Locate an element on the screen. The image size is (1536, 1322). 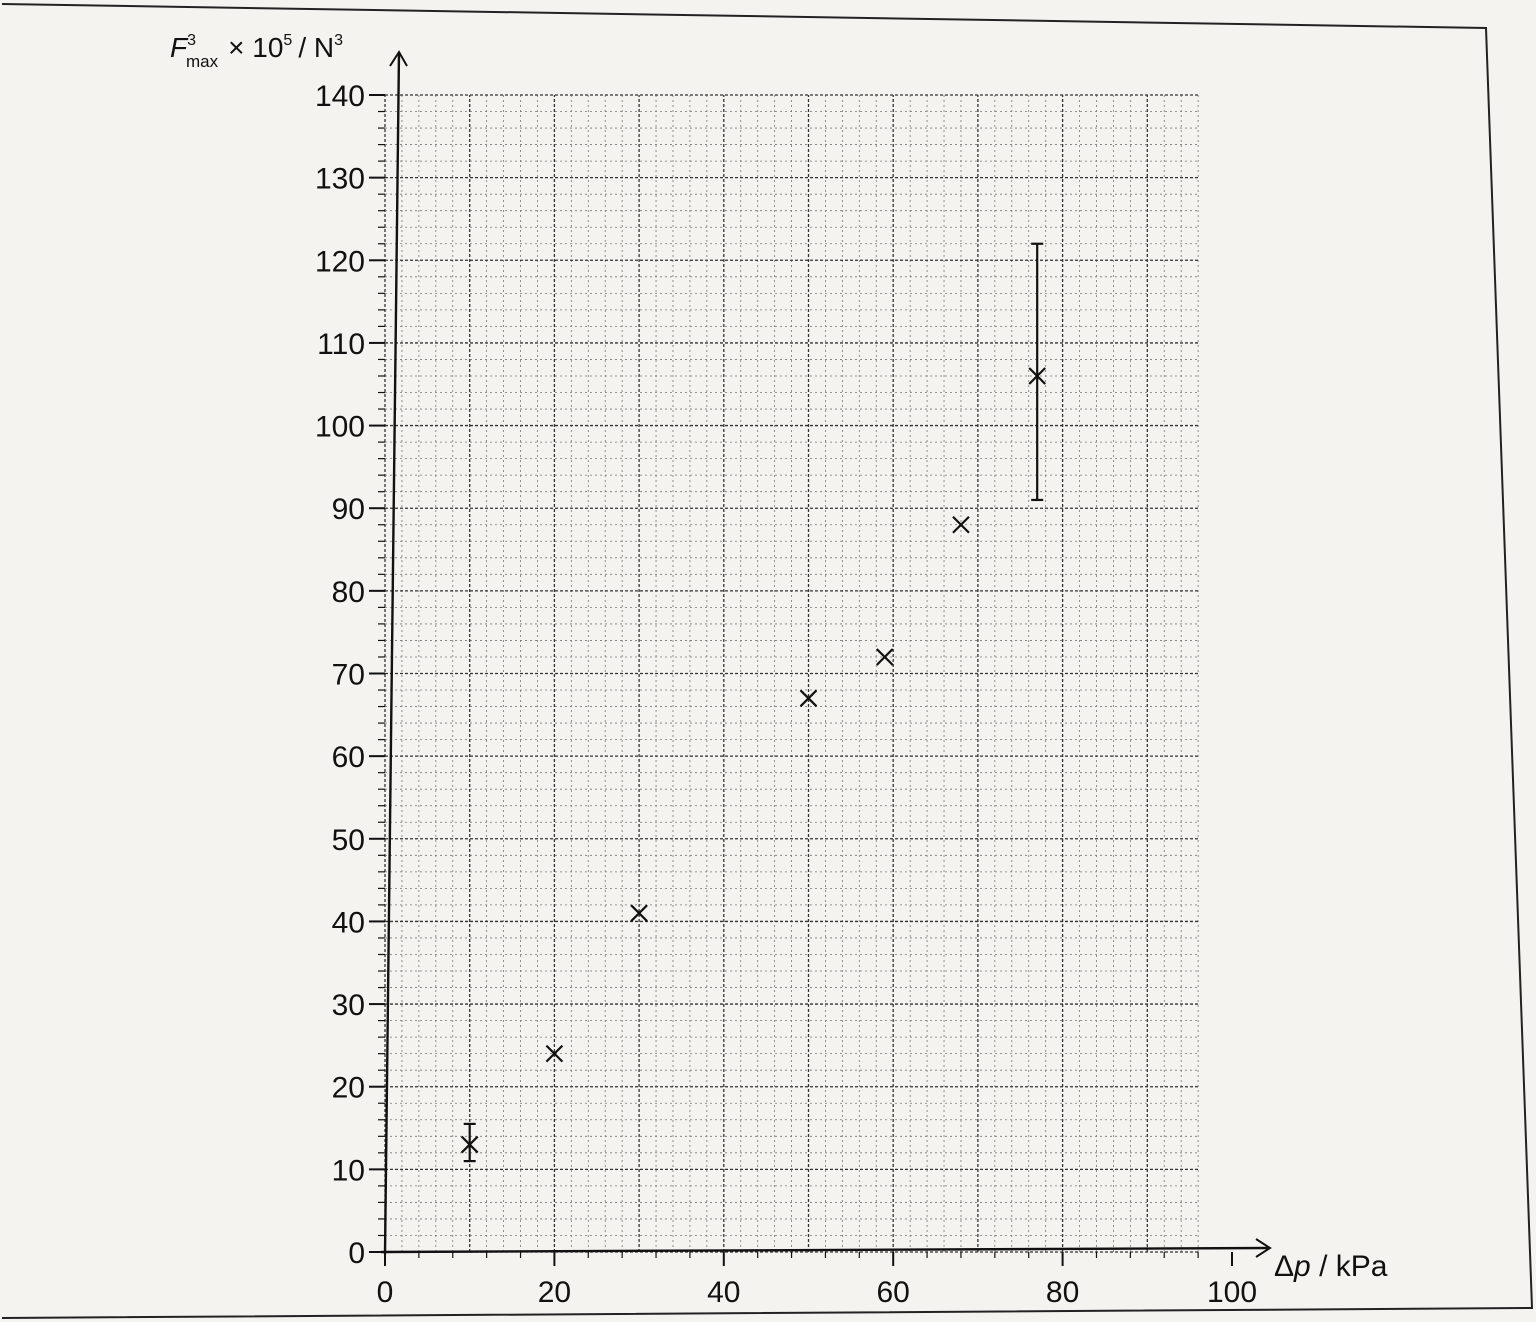
x-tick-label: 20 is located at coordinates (554, 1292).